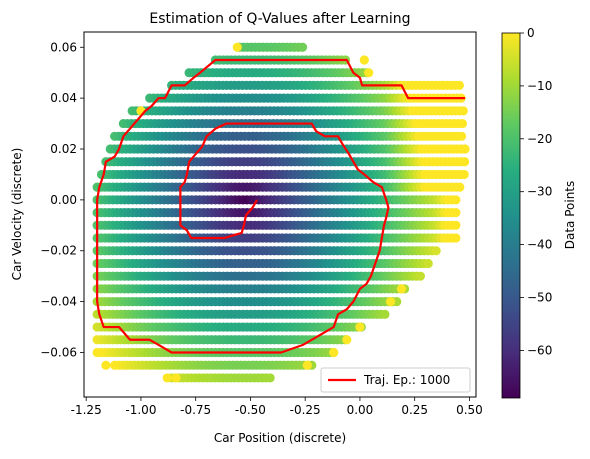  Describe the element at coordinates (539, 192) in the screenshot. I see `colorbar-tick-label: −30` at that location.